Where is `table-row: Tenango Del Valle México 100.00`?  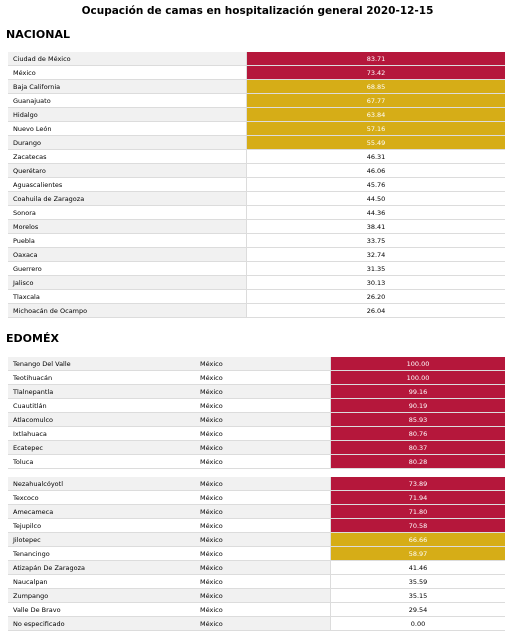
table-row: Tenango Del Valle México 100.00 is located at coordinates (256, 364).